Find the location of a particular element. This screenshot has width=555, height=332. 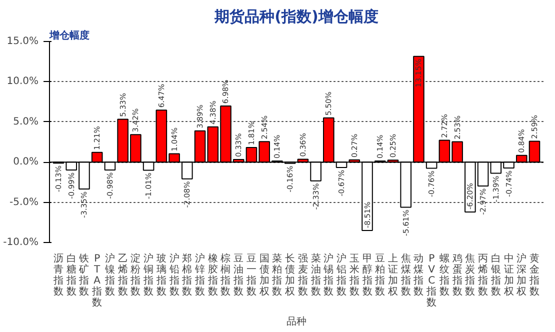

y-tick-label: -5.0% is located at coordinates (23, 202).